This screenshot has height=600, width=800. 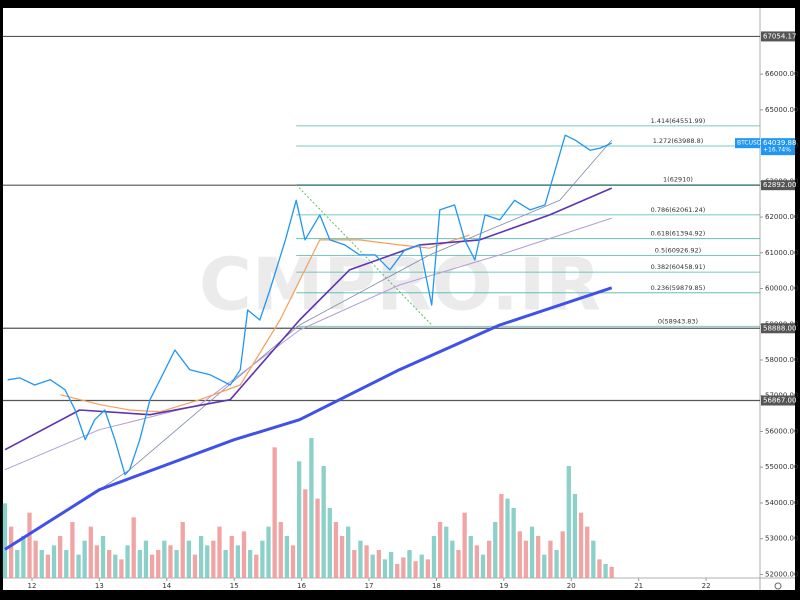 What do you see at coordinates (781, 253) in the screenshot?
I see `y-tick-label: 61000.00` at bounding box center [781, 253].